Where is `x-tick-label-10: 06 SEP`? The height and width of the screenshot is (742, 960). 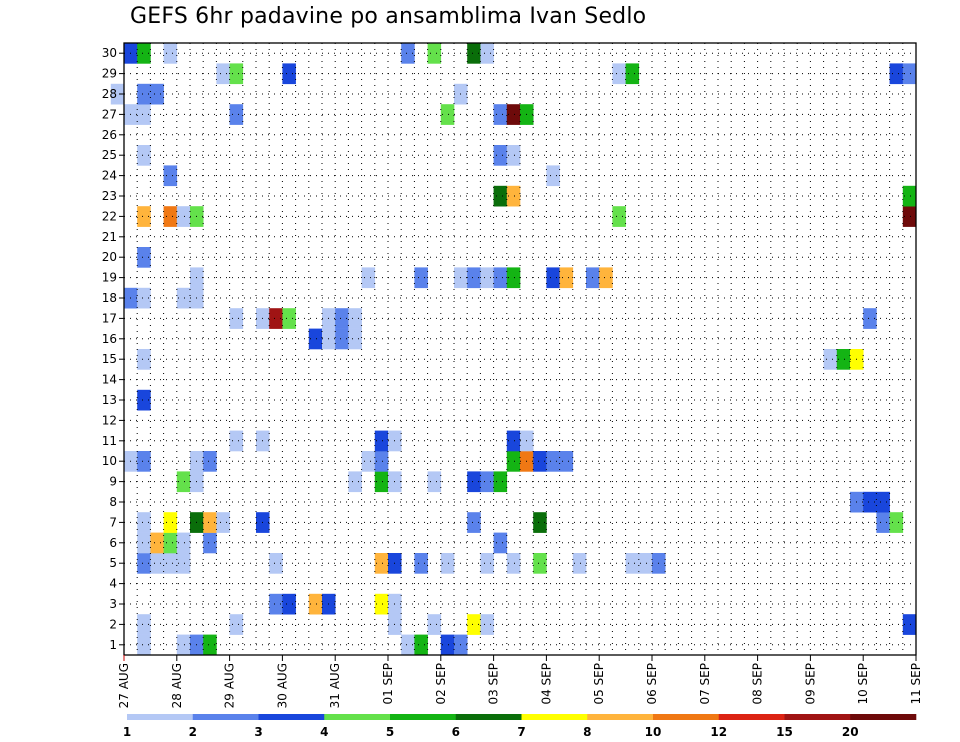
x-tick-label-10: 06 SEP is located at coordinates (652, 684).